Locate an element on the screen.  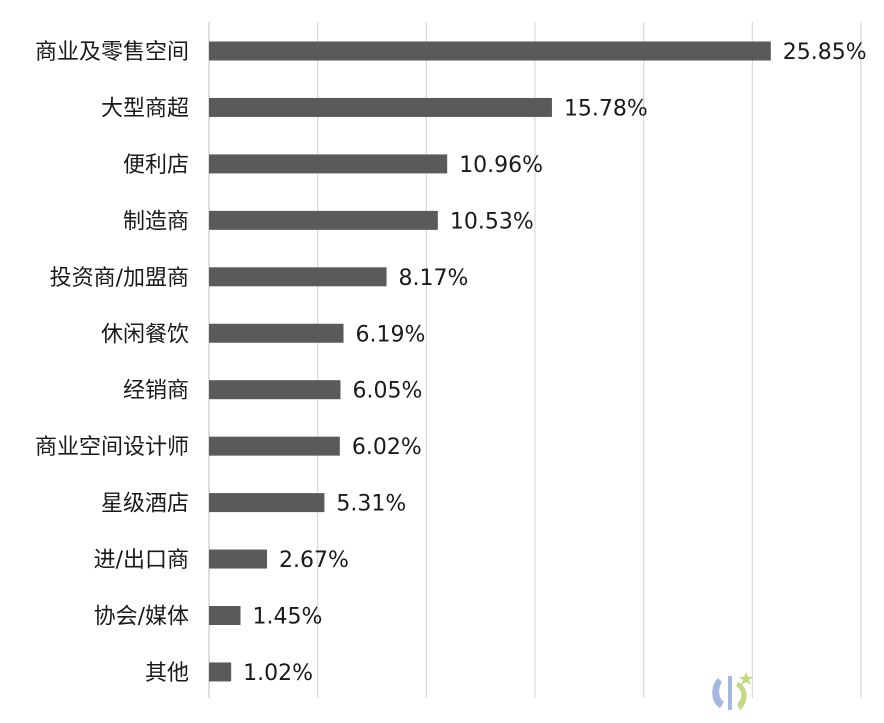
value-label: 5.31% is located at coordinates (371, 504).